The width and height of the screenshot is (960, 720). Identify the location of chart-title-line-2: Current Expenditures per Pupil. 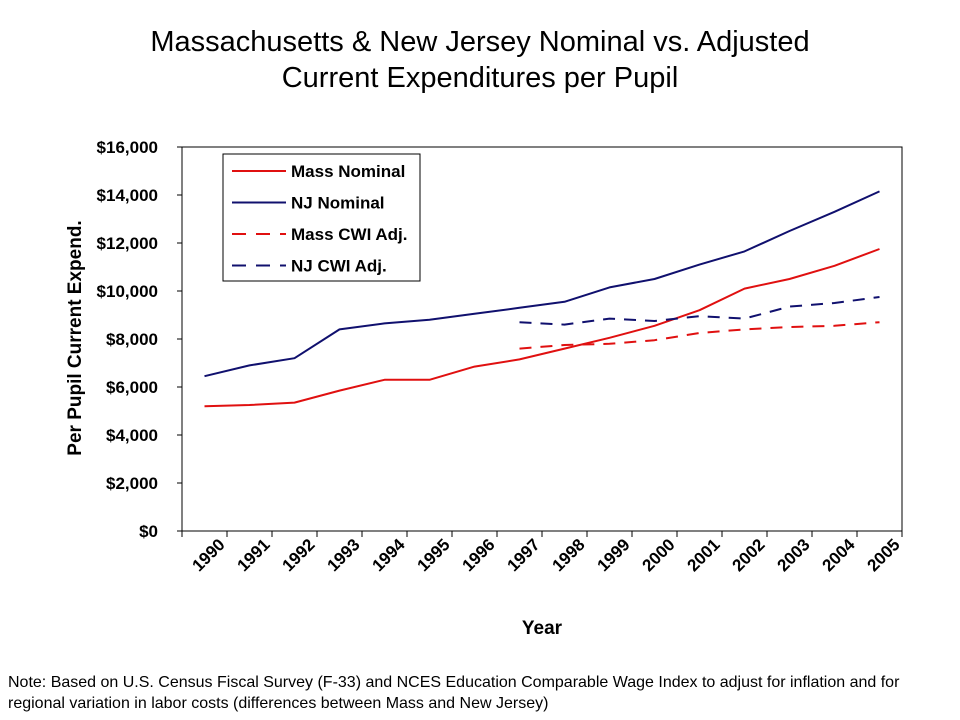
(480, 78).